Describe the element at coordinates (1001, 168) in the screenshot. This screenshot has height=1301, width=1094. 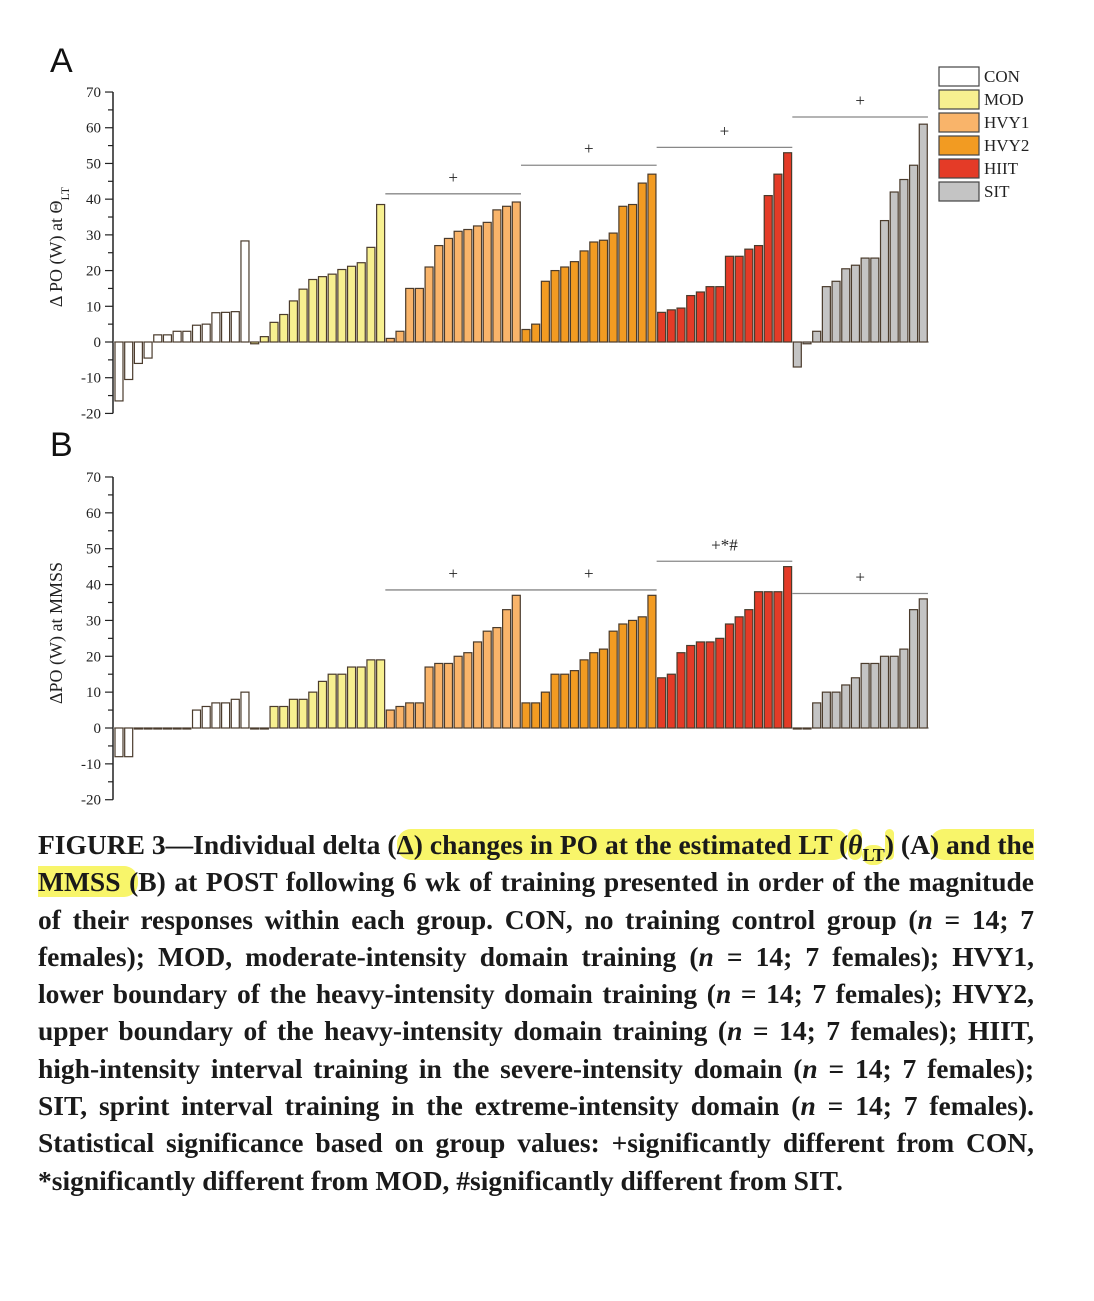
I see `legend-label: HIIT` at that location.